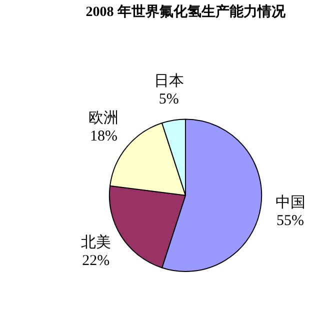  Describe the element at coordinates (168, 100) in the screenshot. I see `data-label: 5%` at that location.